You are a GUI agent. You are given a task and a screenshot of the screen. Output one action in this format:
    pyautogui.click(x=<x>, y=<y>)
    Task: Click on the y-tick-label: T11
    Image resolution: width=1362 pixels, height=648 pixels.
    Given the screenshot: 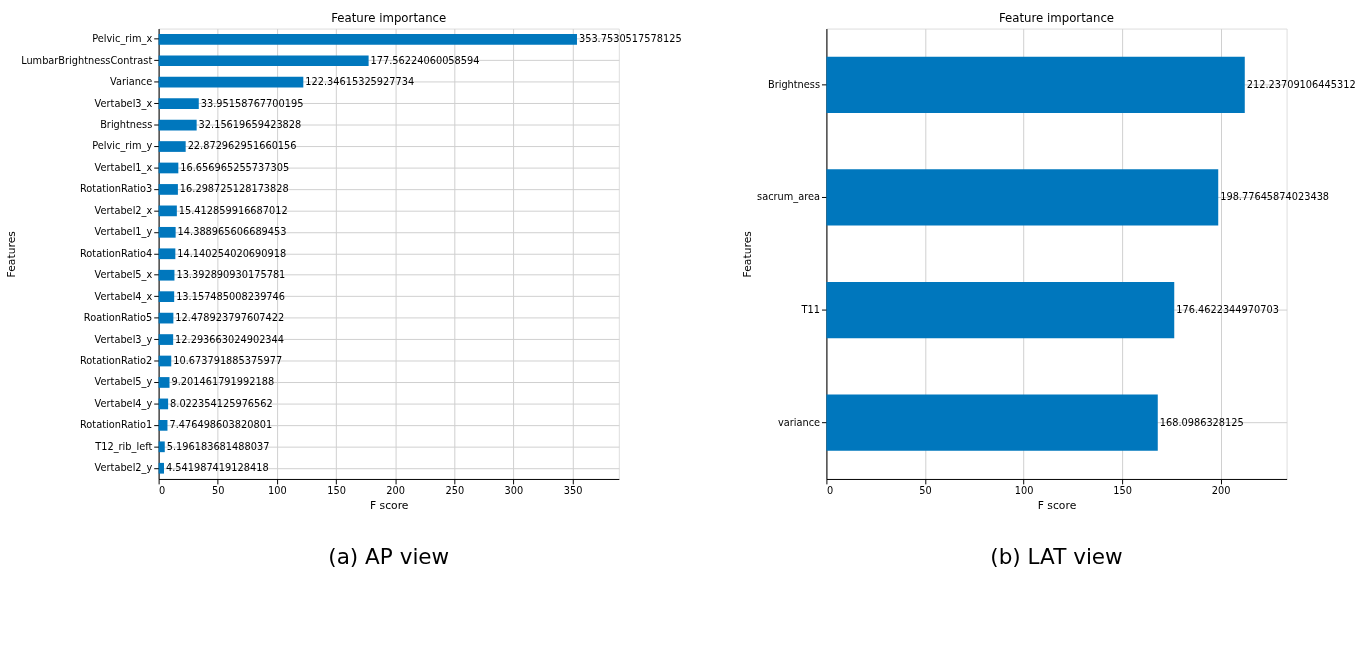 What is the action you would take?
    pyautogui.click(x=810, y=310)
    